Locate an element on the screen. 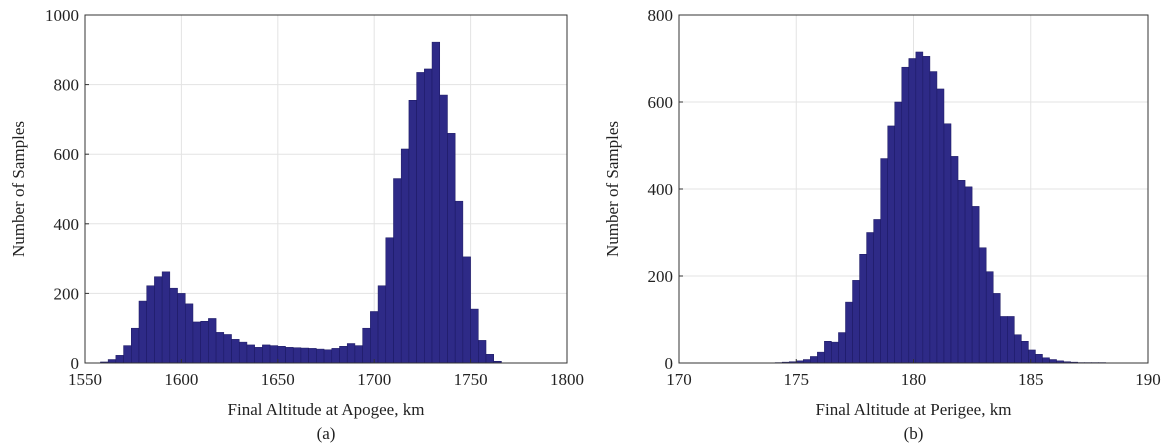 This screenshot has height=446, width=1172. x-tick-label: 1650 is located at coordinates (278, 379).